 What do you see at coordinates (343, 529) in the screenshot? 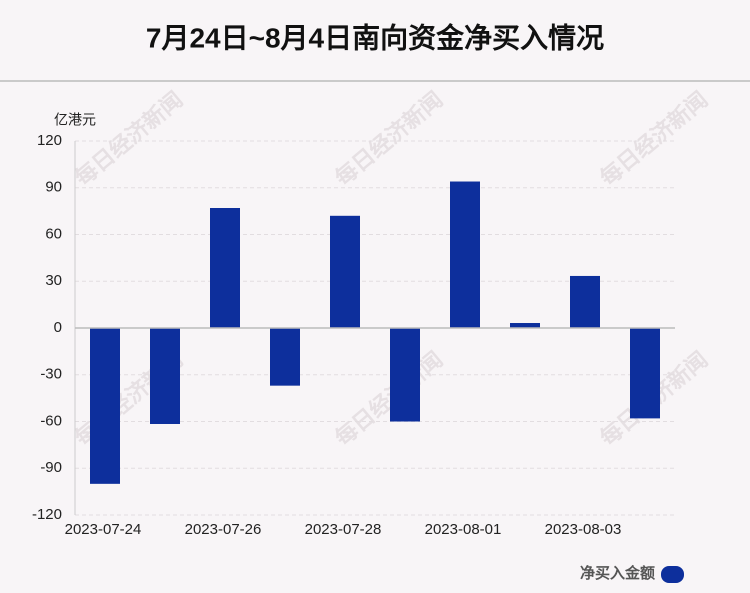
I see `x-tick-label: 2023-07-28` at bounding box center [343, 529].